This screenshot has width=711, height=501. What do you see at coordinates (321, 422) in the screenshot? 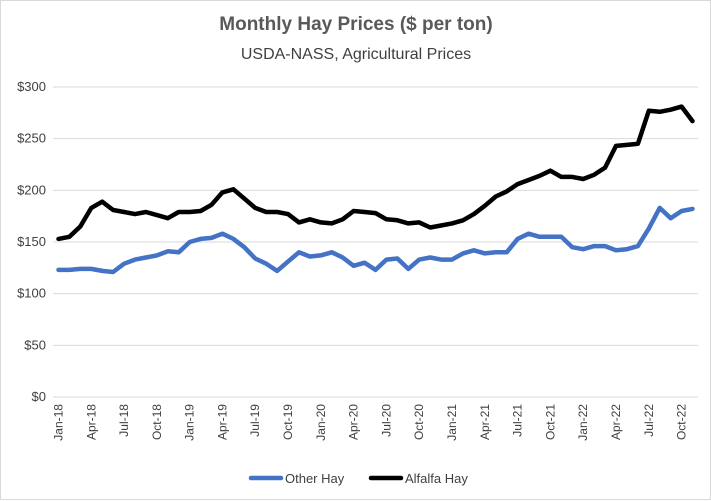
I see `x-tick-label: Jan-20` at bounding box center [321, 422].